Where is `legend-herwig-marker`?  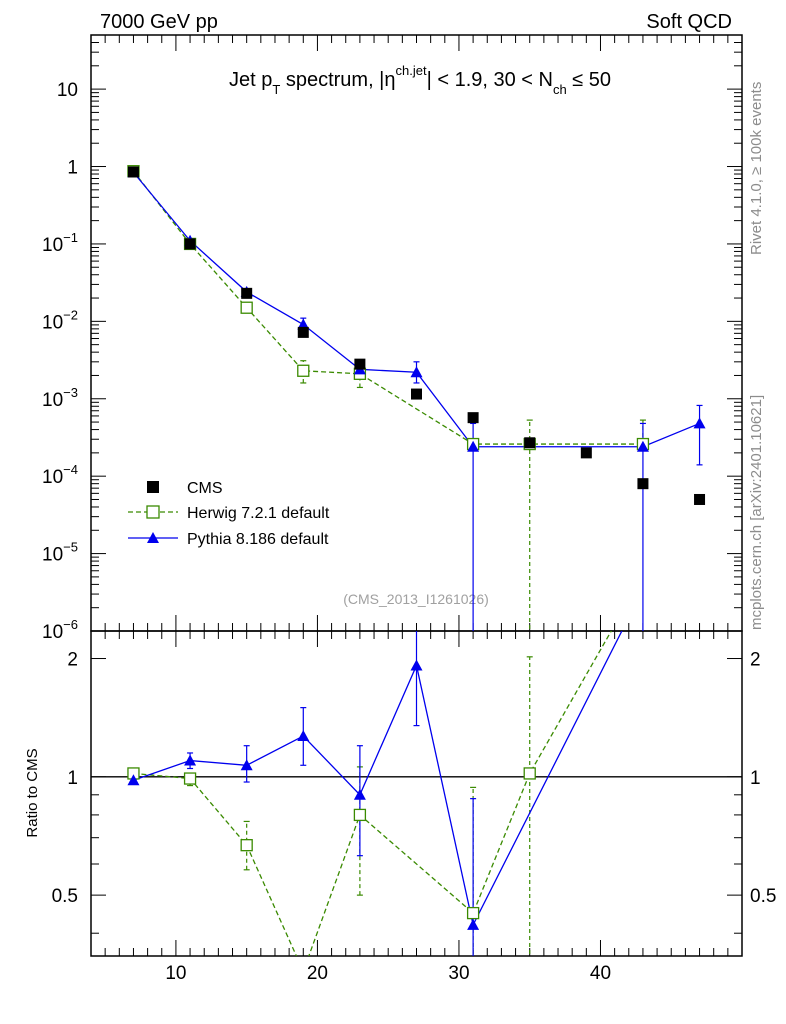
legend-herwig-marker is located at coordinates (153, 512).